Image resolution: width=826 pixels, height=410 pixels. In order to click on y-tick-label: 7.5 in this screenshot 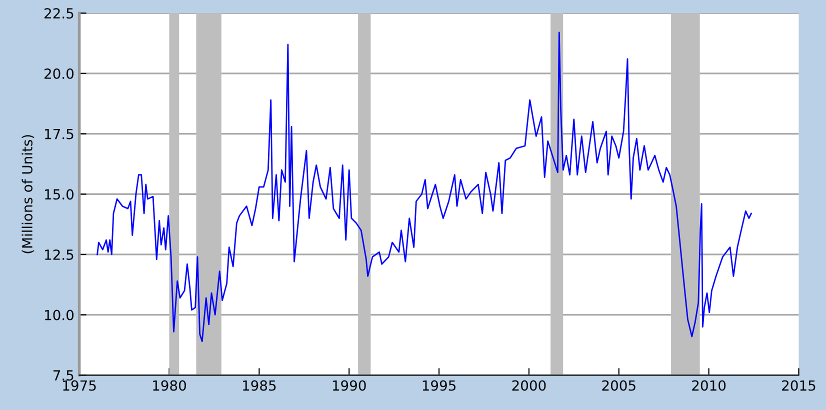, I will do `click(63, 375)`.